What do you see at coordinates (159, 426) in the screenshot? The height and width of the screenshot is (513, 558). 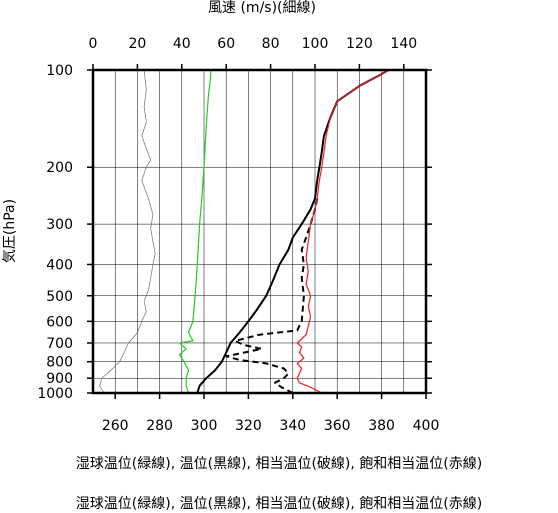 I see `bottom-tick-label: 280` at bounding box center [159, 426].